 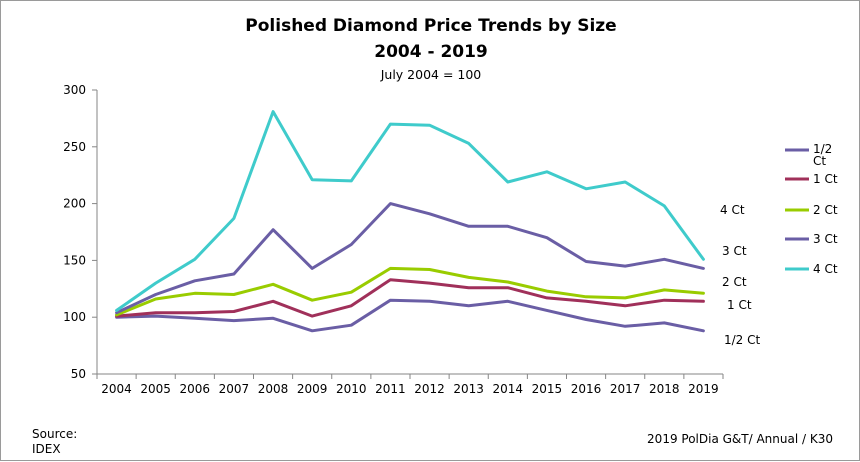 I want to click on end-label: 2 Ct, so click(x=734, y=282).